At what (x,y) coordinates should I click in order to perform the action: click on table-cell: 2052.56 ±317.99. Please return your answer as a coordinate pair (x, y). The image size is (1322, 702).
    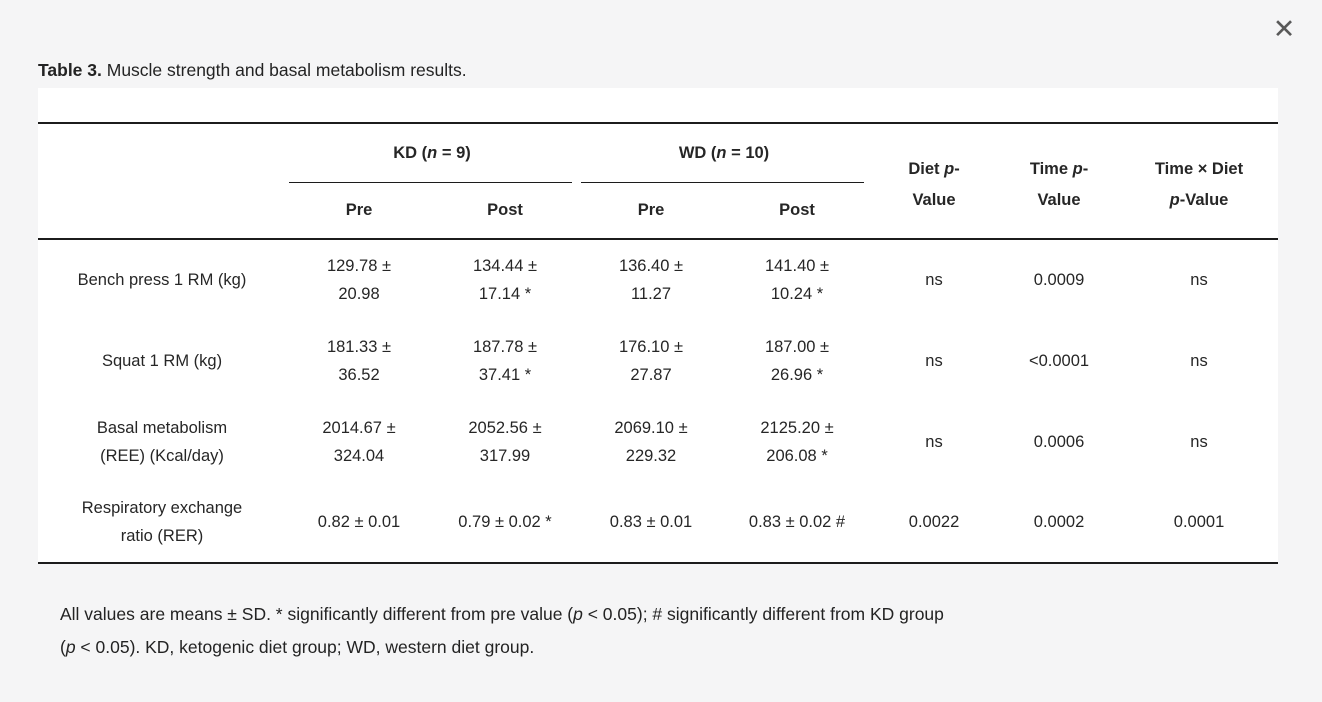
    Looking at the image, I should click on (505, 441).